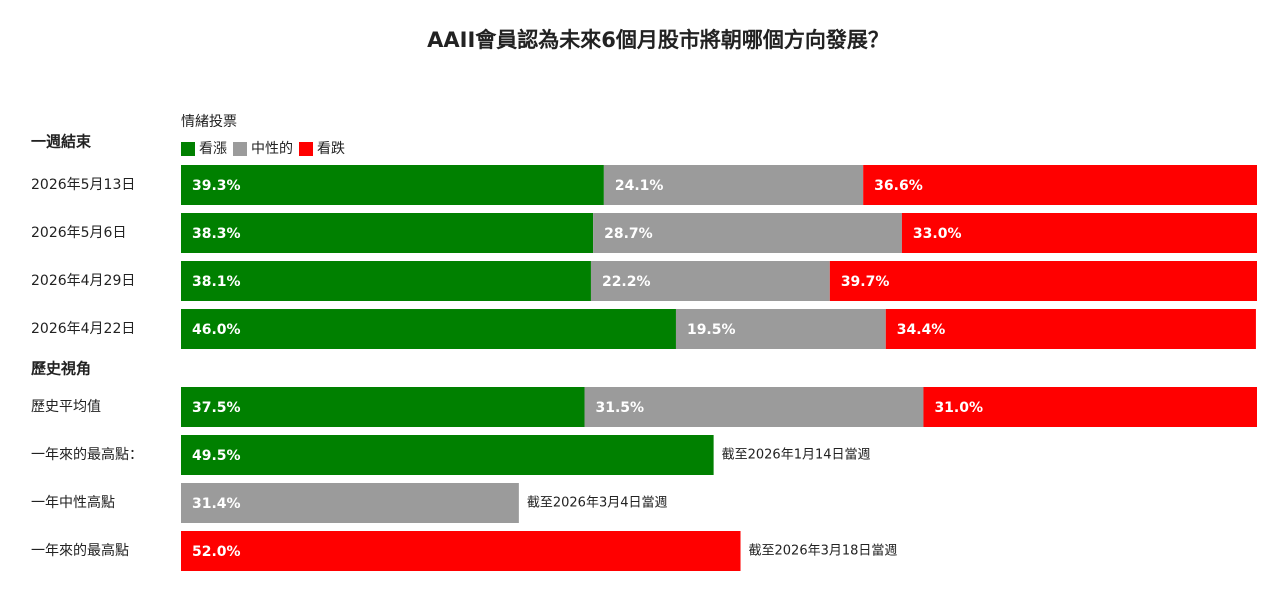 Image resolution: width=1273 pixels, height=593 pixels. I want to click on value-label: 39.7%, so click(865, 282).